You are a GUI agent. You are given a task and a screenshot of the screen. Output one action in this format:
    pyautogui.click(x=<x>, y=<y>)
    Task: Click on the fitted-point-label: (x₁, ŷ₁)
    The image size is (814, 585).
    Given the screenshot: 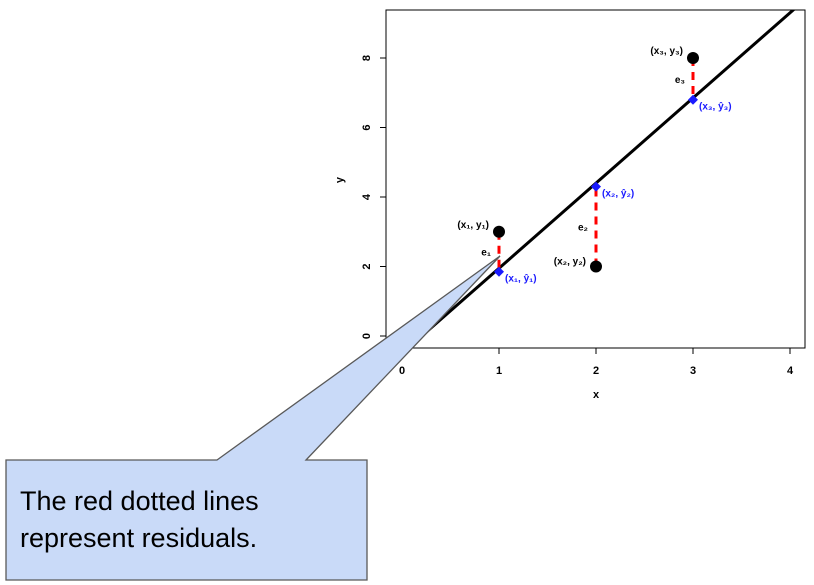 What is the action you would take?
    pyautogui.click(x=521, y=279)
    